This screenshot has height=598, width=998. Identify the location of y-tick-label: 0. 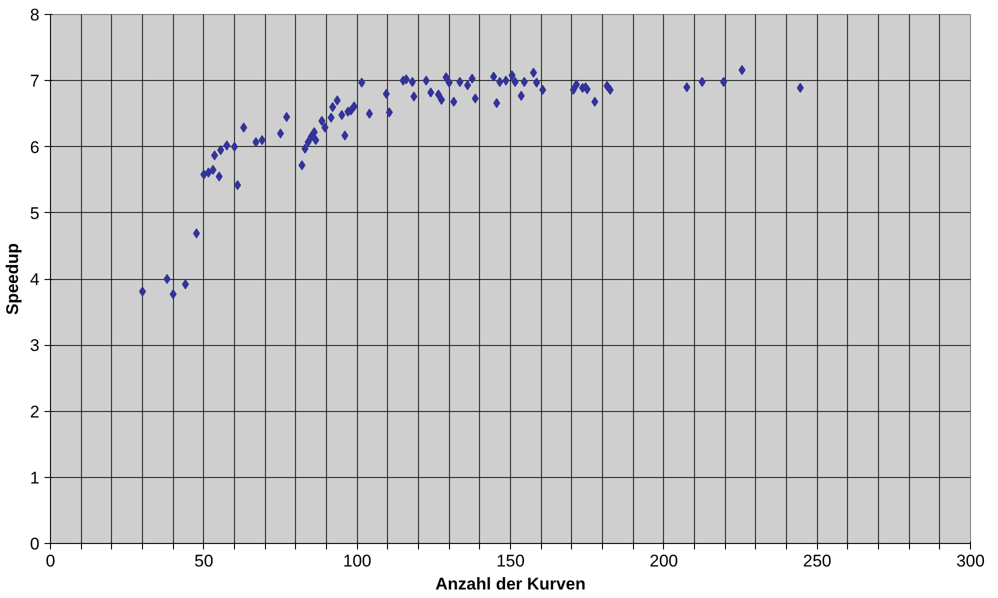
(35, 544).